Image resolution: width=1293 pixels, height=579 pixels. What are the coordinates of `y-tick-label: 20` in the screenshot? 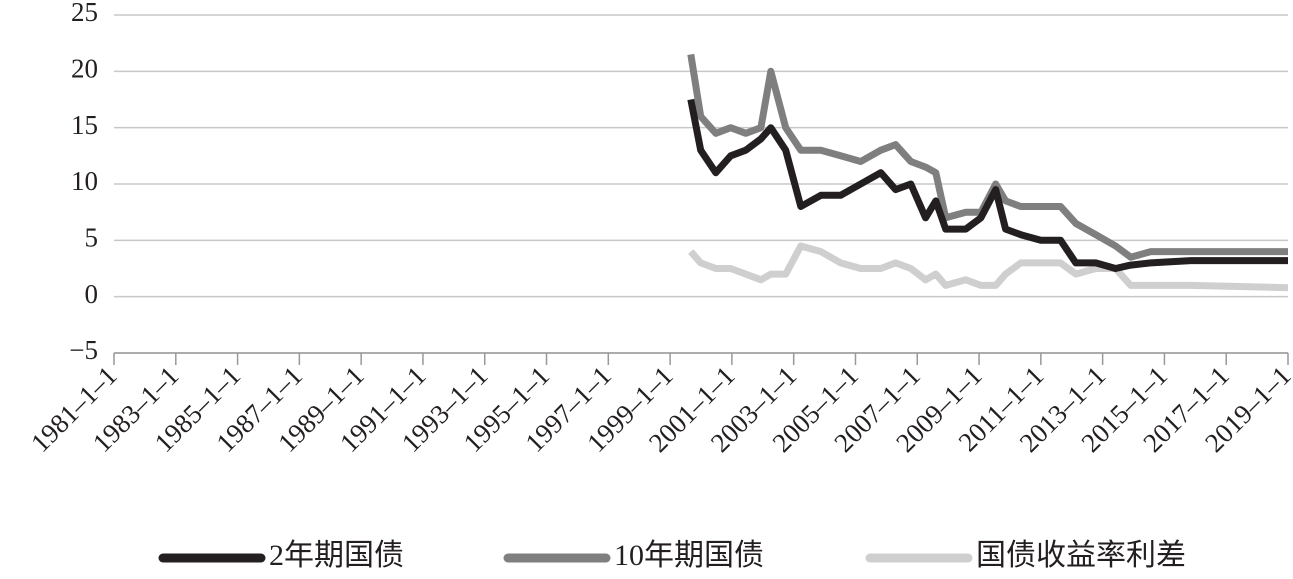 It's located at (84, 69).